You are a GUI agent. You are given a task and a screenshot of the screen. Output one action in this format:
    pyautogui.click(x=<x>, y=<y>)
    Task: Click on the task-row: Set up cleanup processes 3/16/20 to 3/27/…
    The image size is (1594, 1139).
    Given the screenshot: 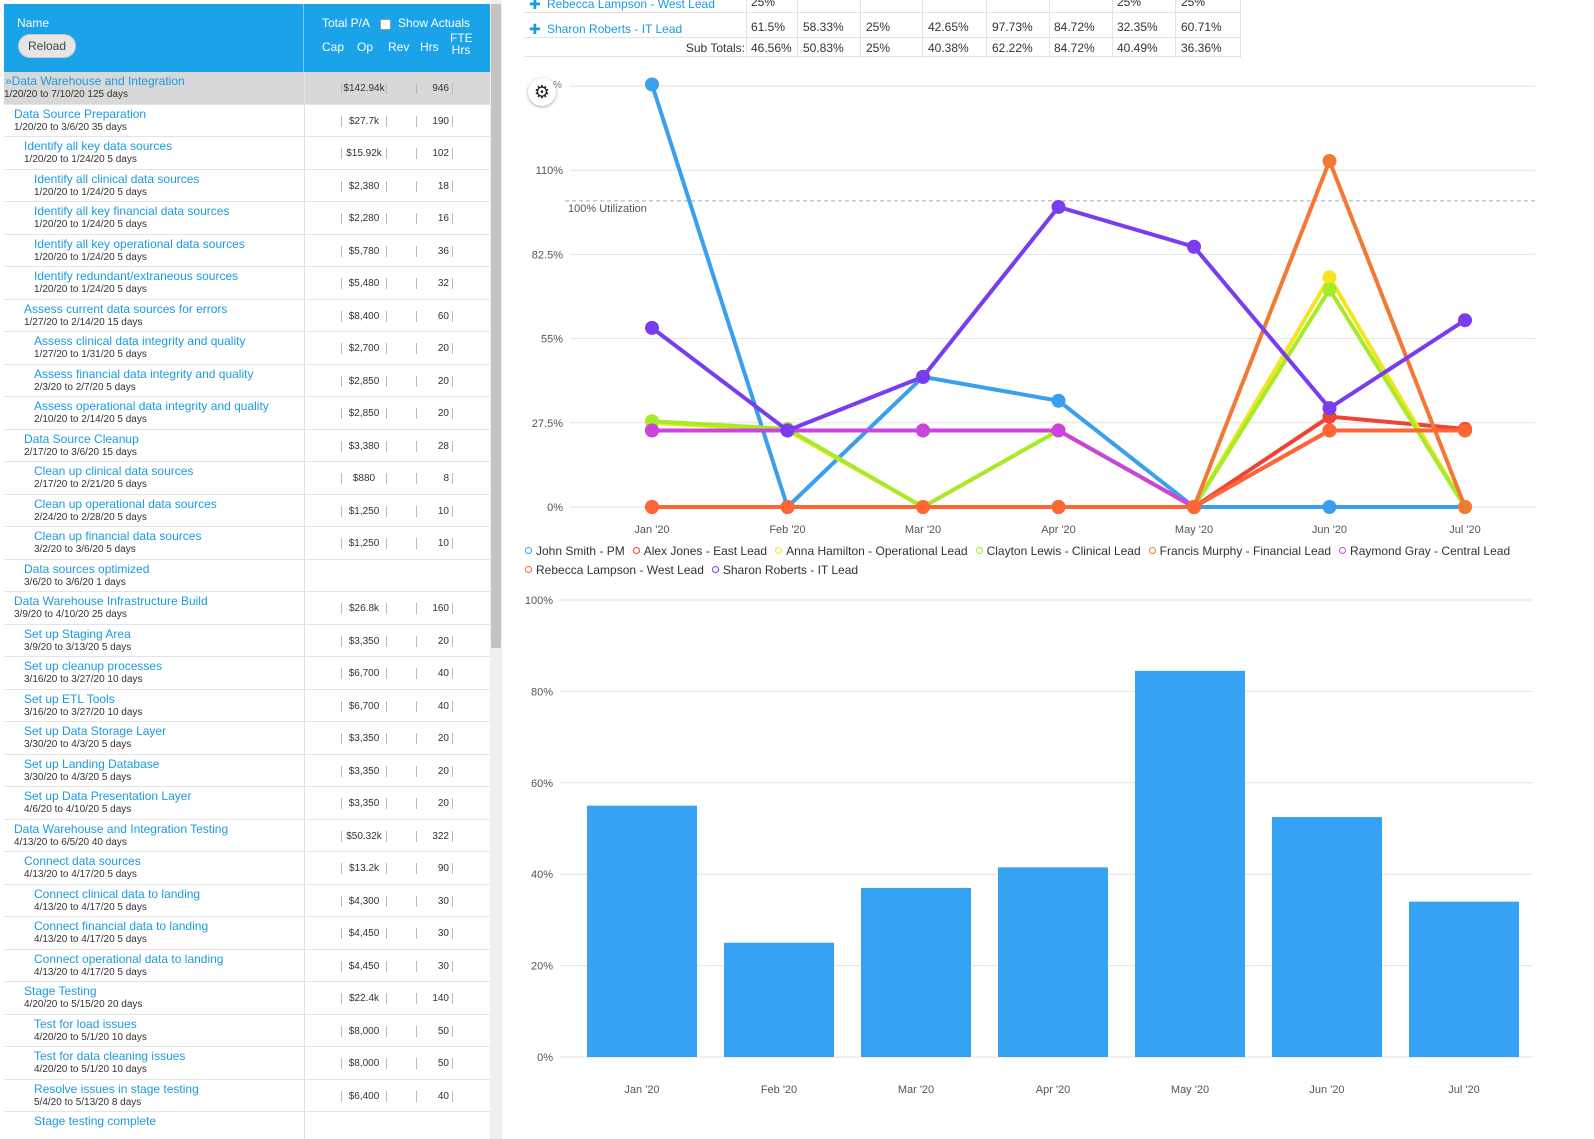 What is the action you would take?
    pyautogui.click(x=247, y=673)
    